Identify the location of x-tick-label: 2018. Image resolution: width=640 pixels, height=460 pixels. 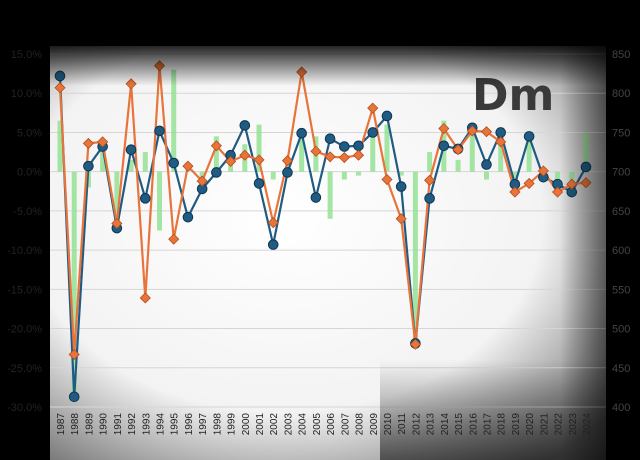
(502, 424).